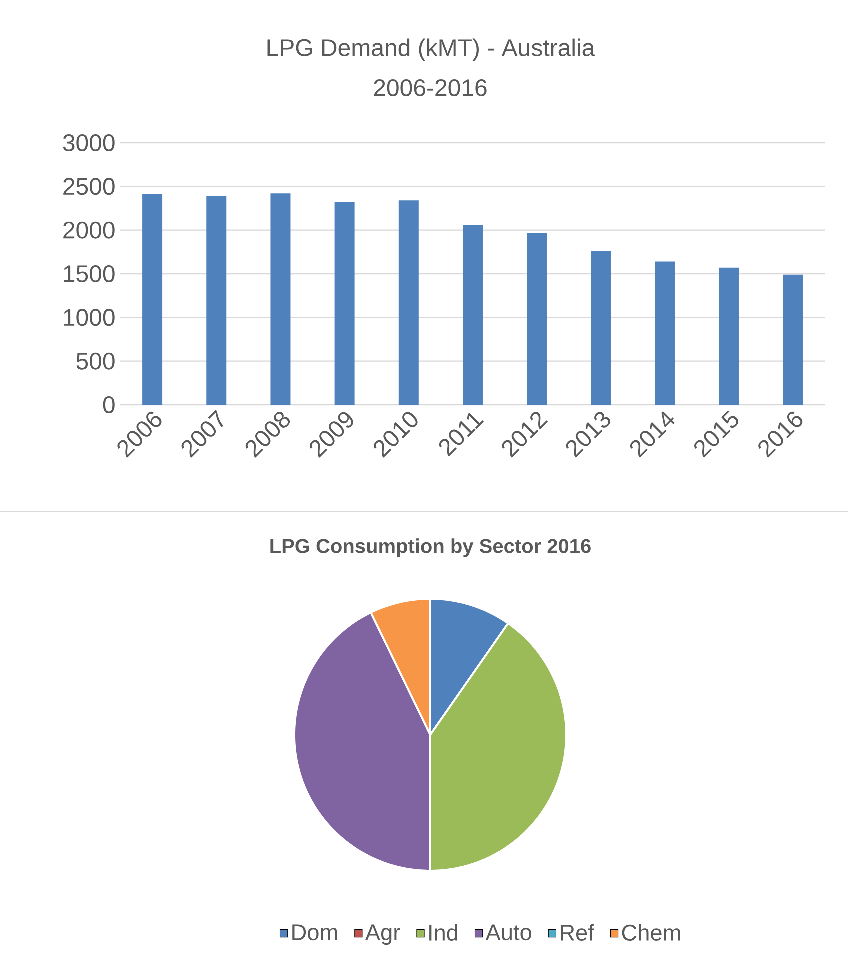 The height and width of the screenshot is (957, 849). I want to click on chart-title: LPG Demand (kMT) - Australia, so click(432, 50).